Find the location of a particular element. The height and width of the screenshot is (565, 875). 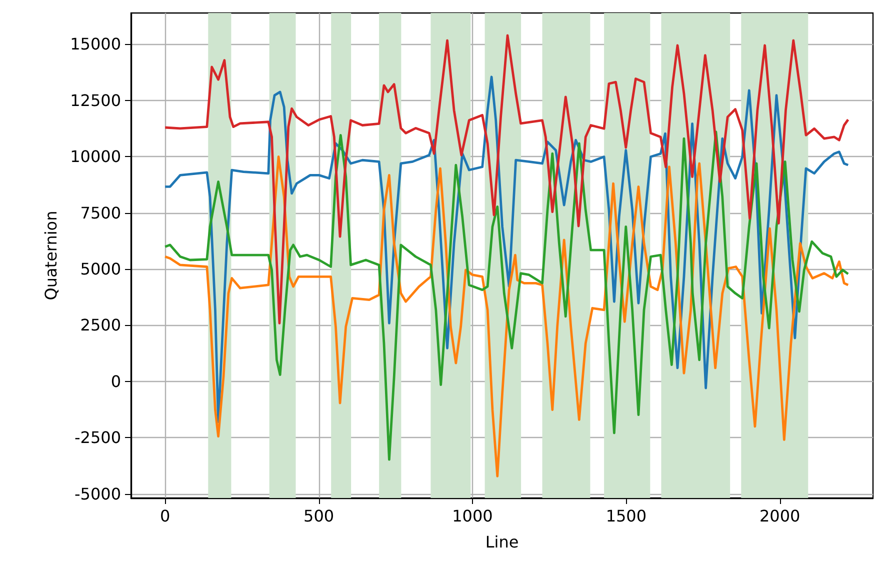

x-tick-label: 1500 is located at coordinates (626, 516).